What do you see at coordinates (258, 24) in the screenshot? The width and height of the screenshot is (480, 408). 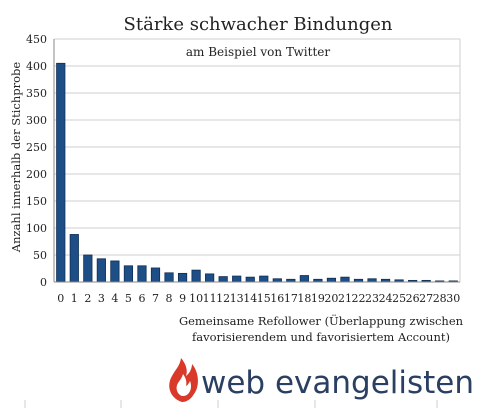 I see `chart-title: Stärke schwacher Bindungen` at bounding box center [258, 24].